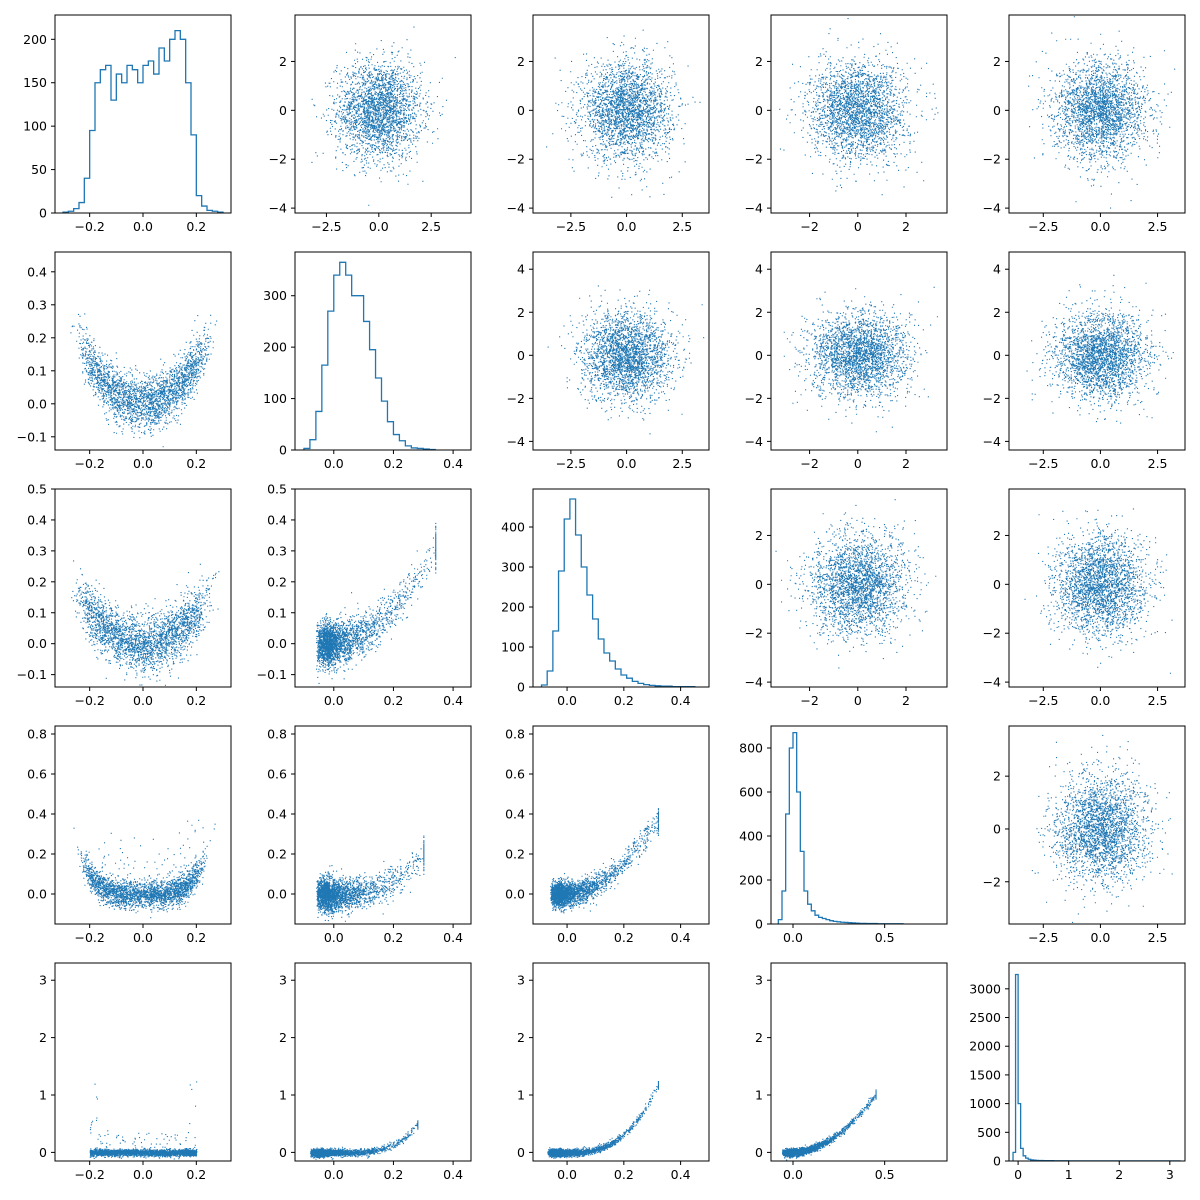 The image size is (1200, 1200). What do you see at coordinates (277, 489) in the screenshot?
I see `y-tick-label: 0.5` at bounding box center [277, 489].